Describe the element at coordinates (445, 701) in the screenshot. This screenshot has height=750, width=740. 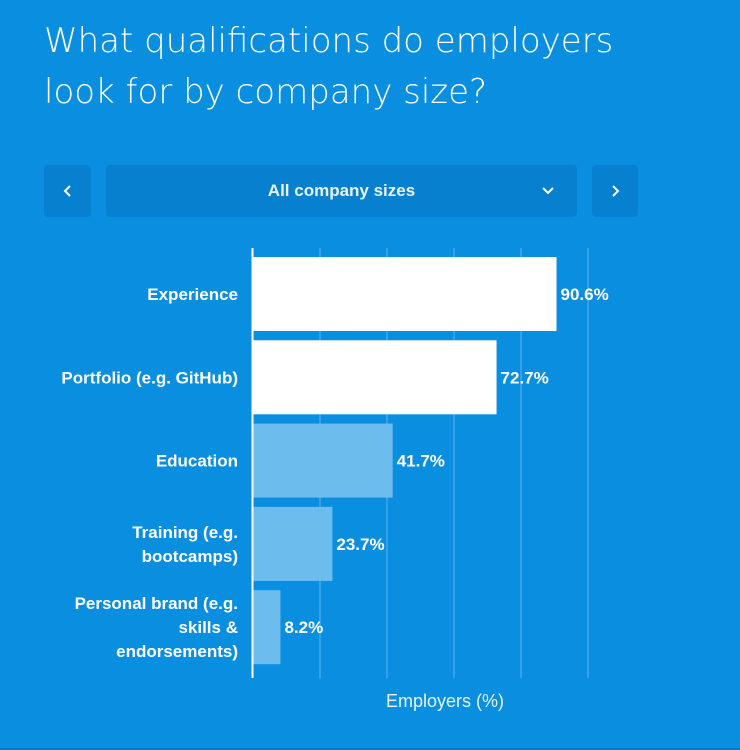
I see `x-axis-label: Employers (%)` at that location.